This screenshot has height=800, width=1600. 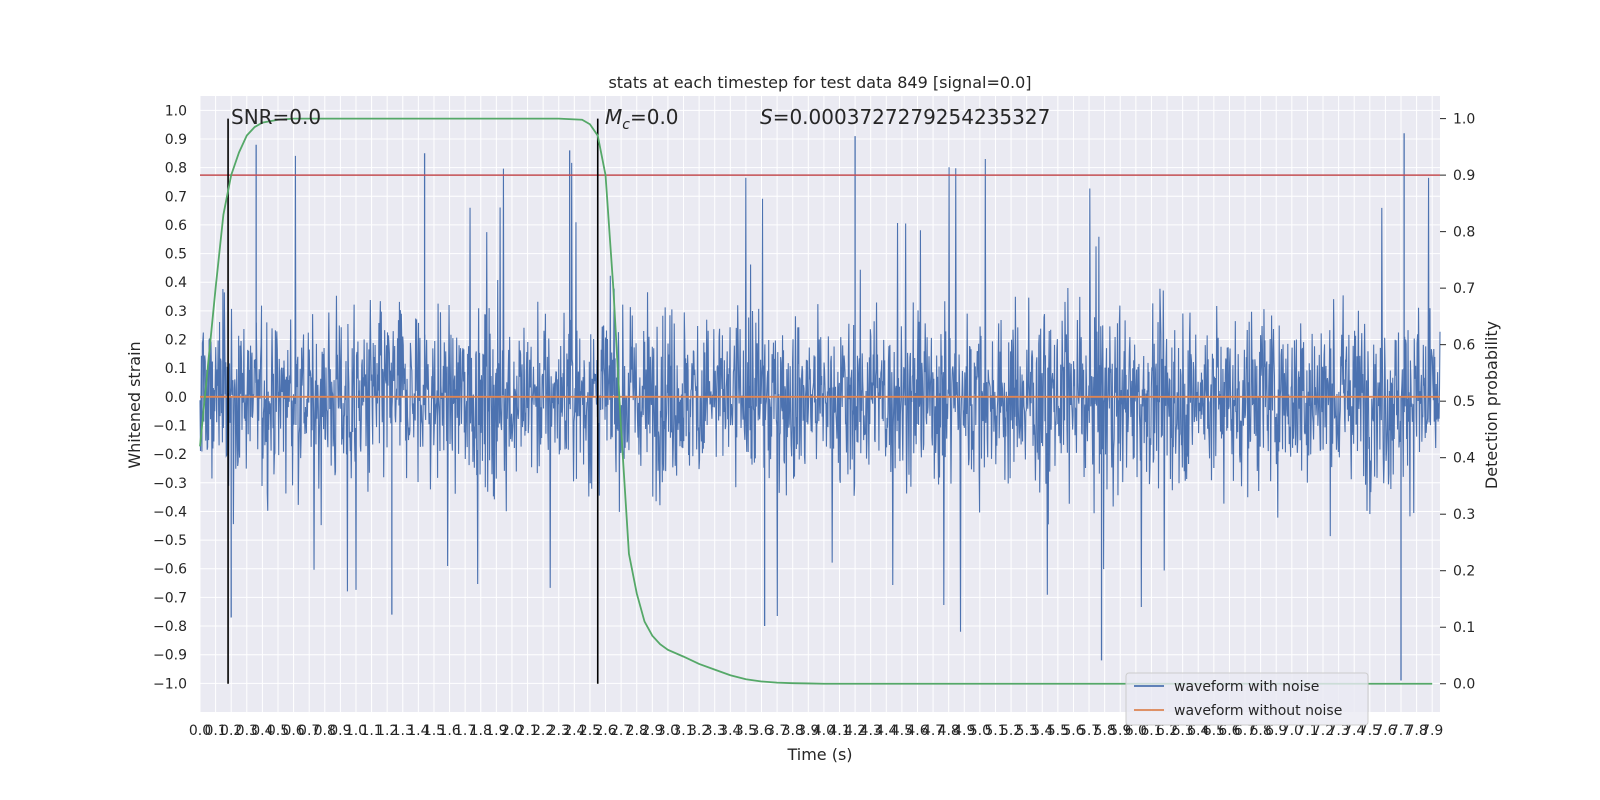 I want to click on x-tick-label: 6.4, so click(x=1198, y=731).